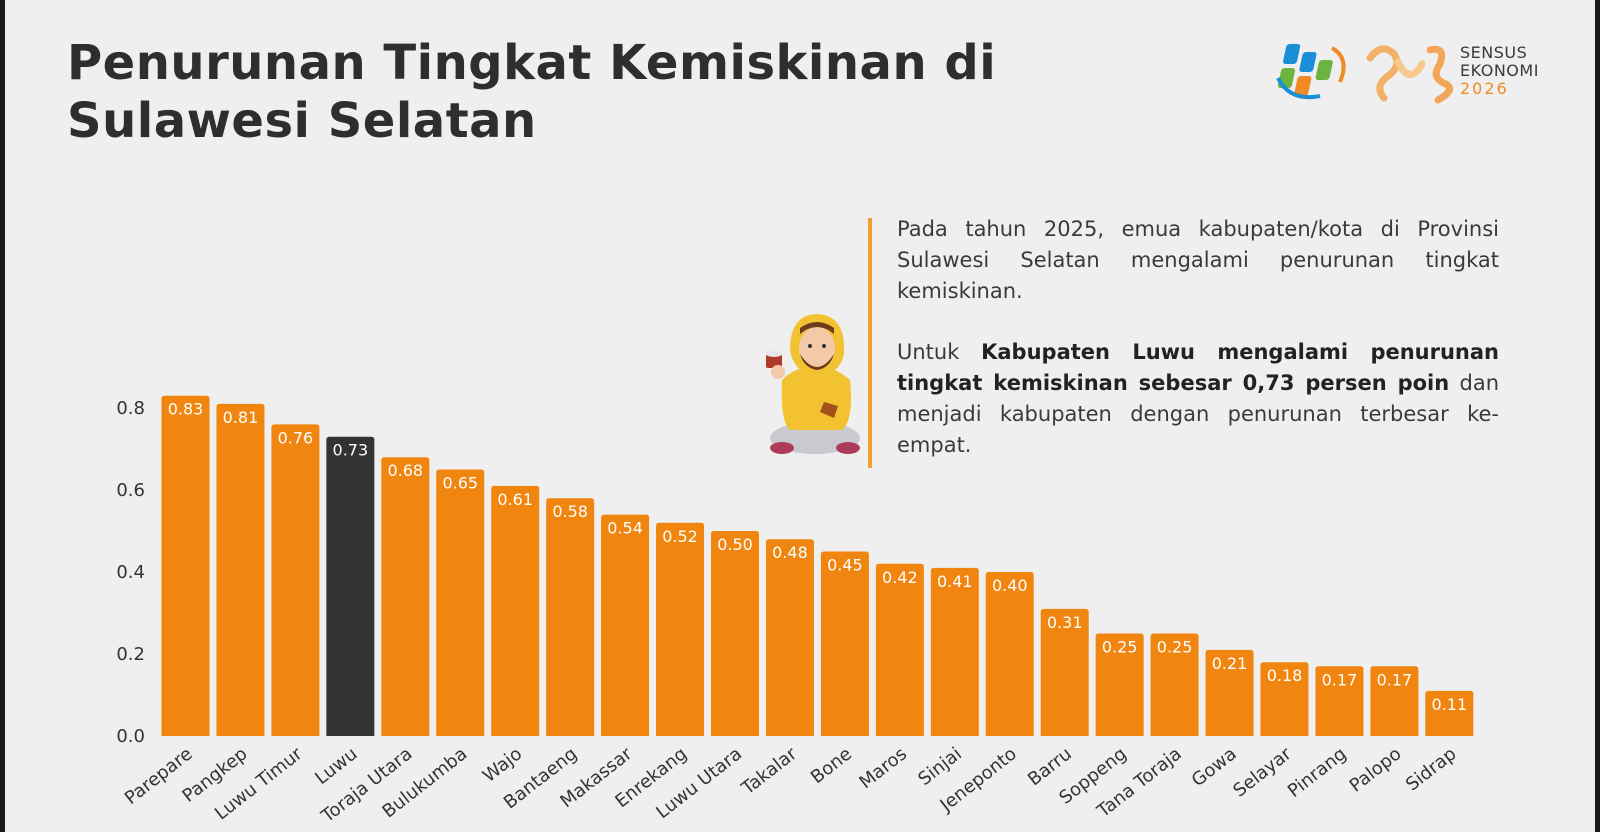 This screenshot has height=832, width=1600. What do you see at coordinates (130, 490) in the screenshot?
I see `y-tick-label: 0.6` at bounding box center [130, 490].